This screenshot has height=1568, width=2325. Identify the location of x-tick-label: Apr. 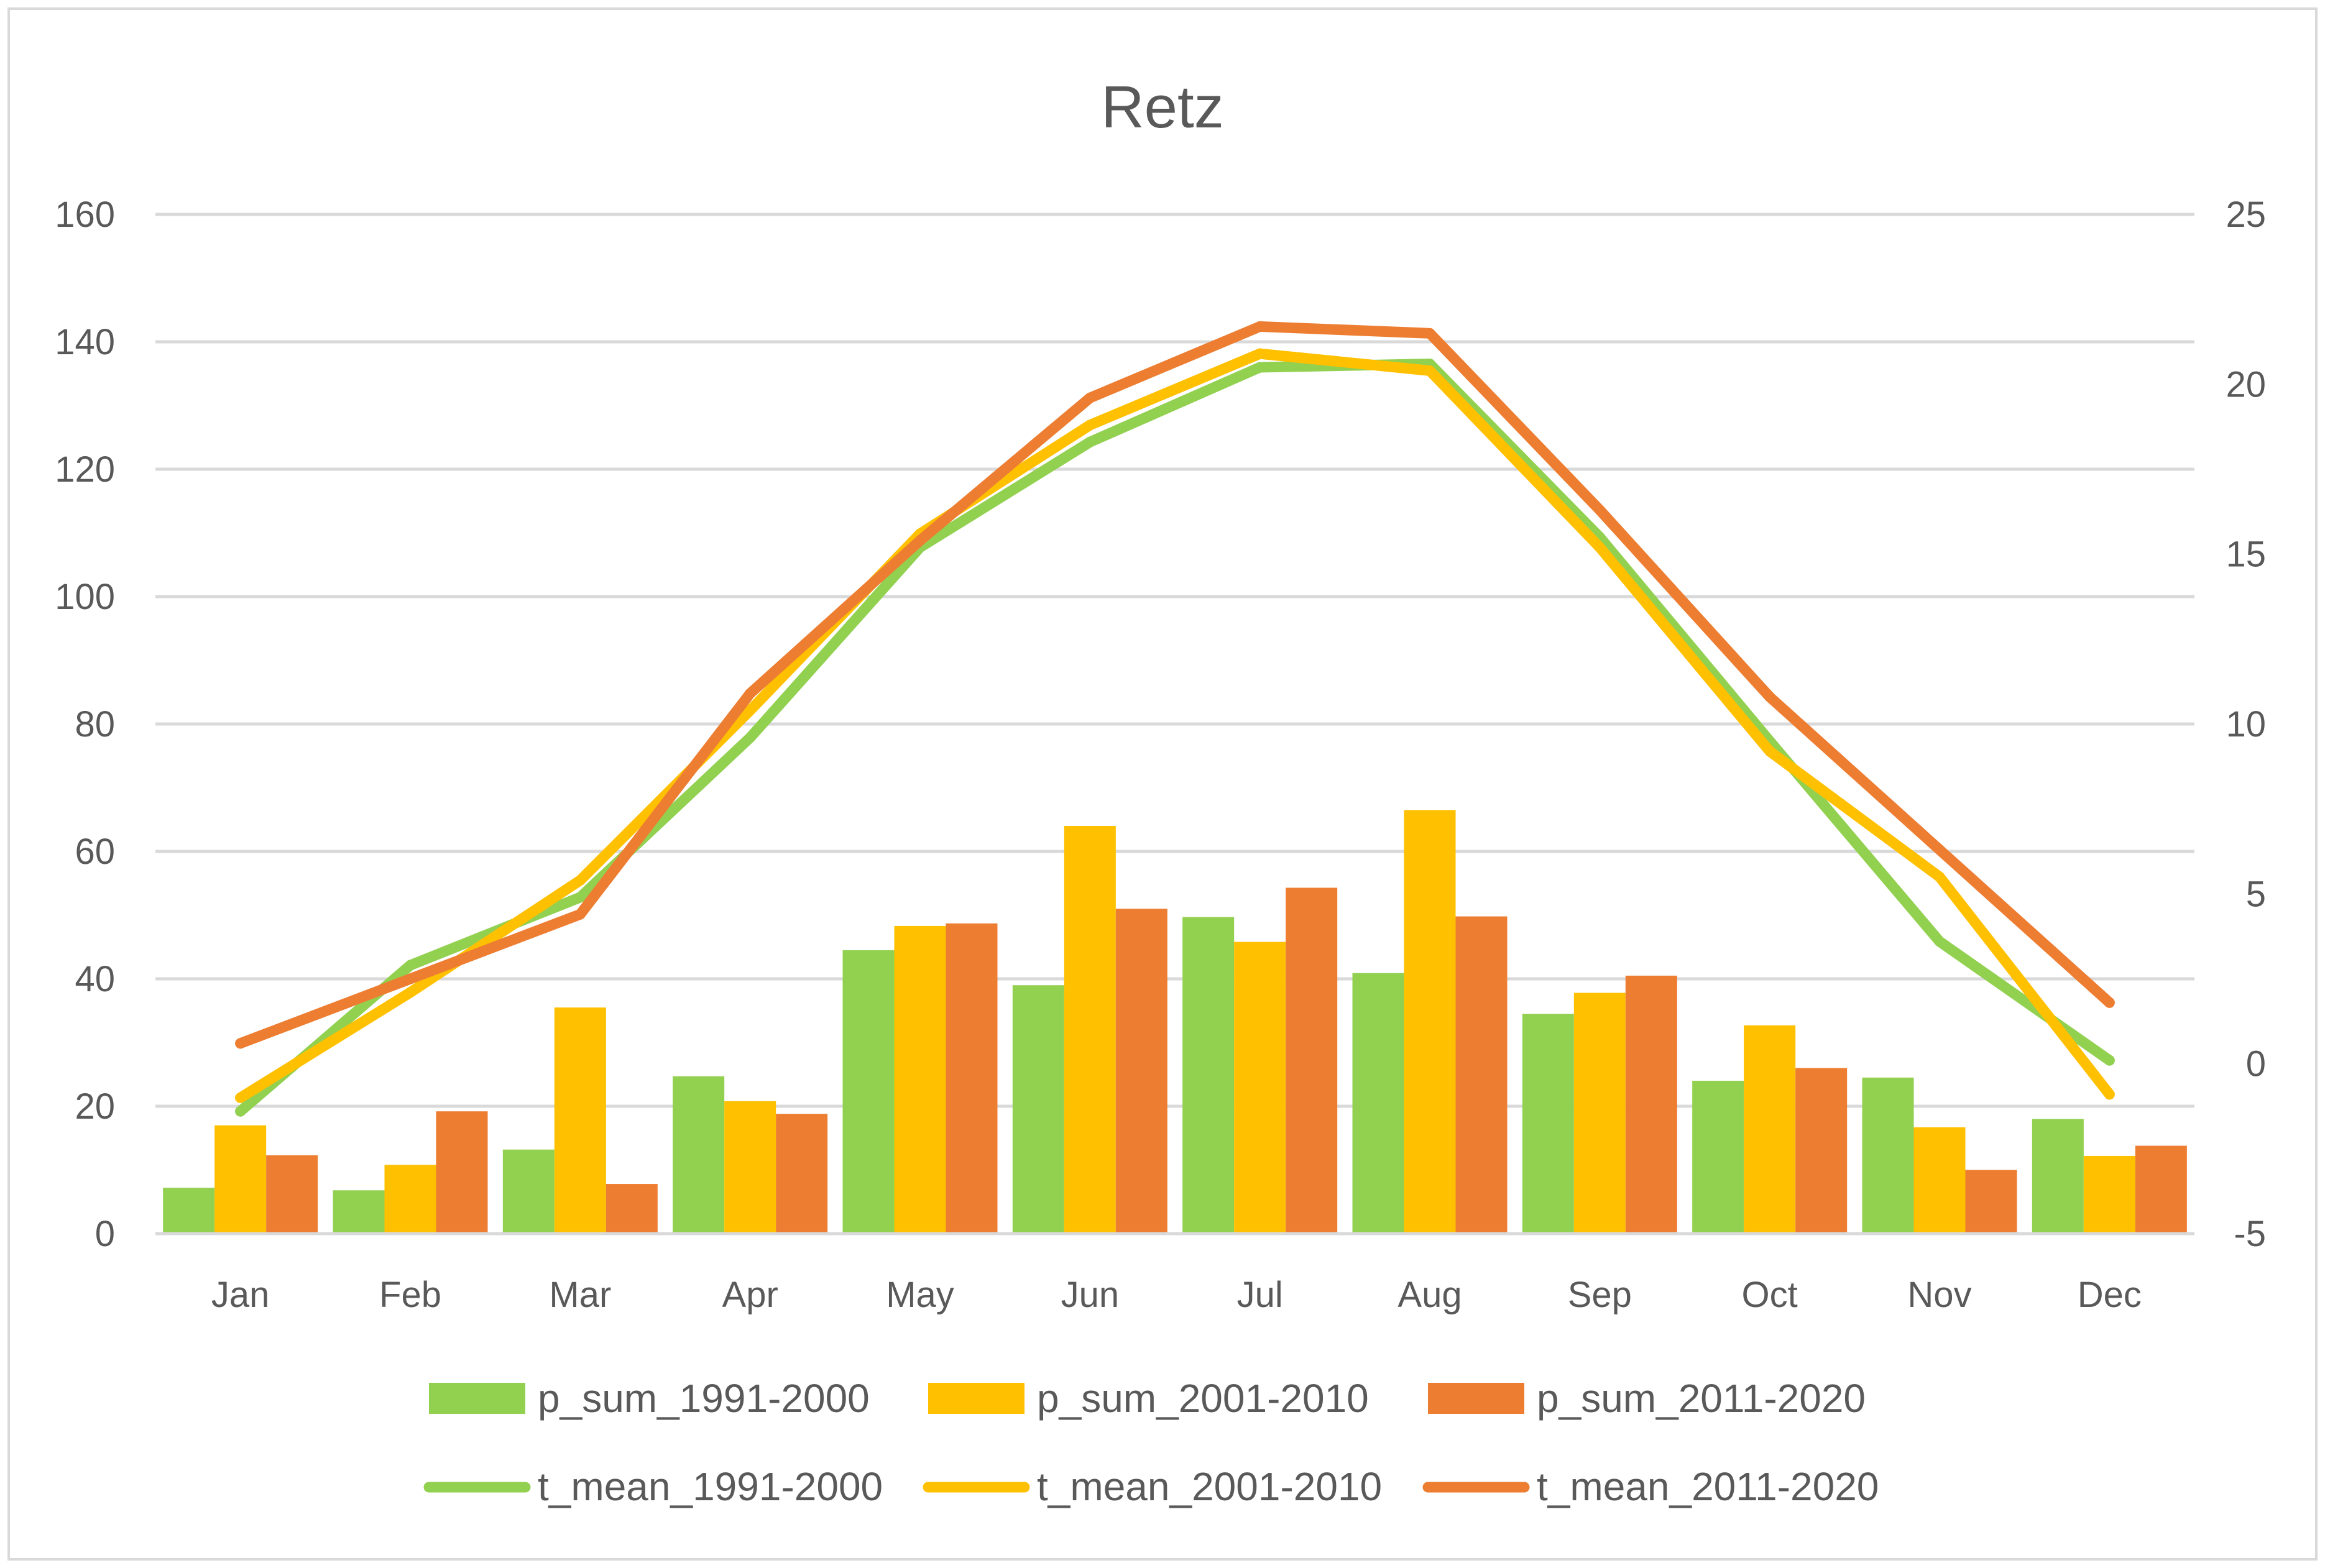
(750, 1295).